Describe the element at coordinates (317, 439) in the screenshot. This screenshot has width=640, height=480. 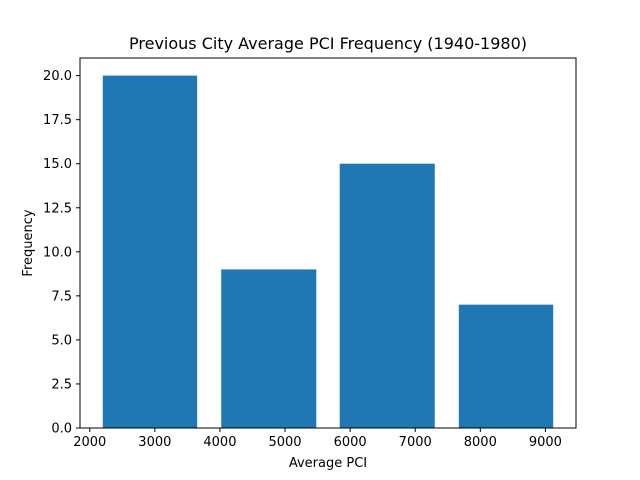
I see `x-axis-ticks: 2000 3000 4000 5000 6000 7000 8000 9000` at that location.